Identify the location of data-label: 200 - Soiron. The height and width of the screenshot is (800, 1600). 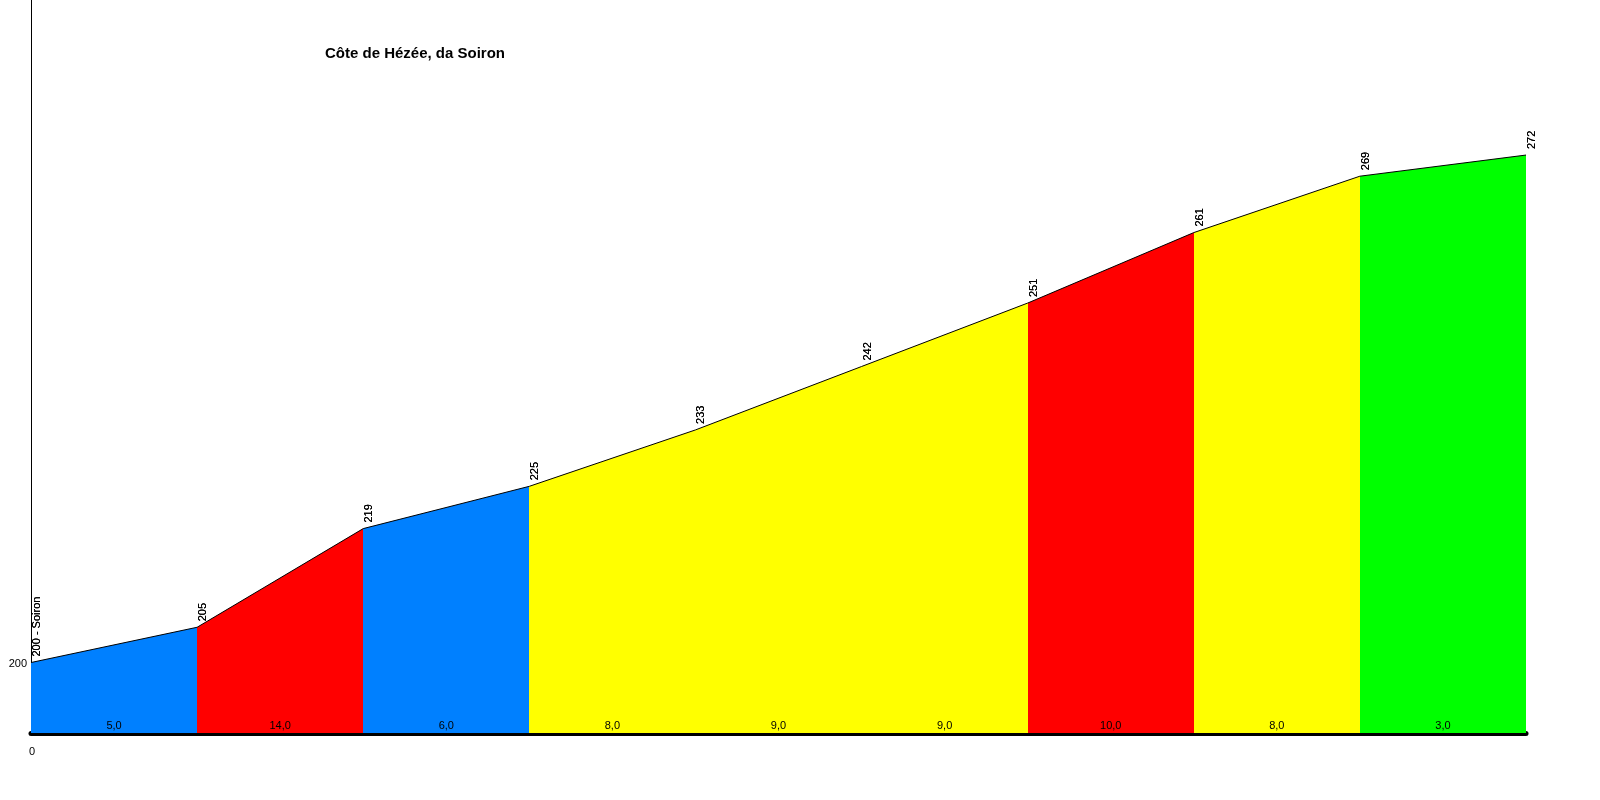
(36, 626).